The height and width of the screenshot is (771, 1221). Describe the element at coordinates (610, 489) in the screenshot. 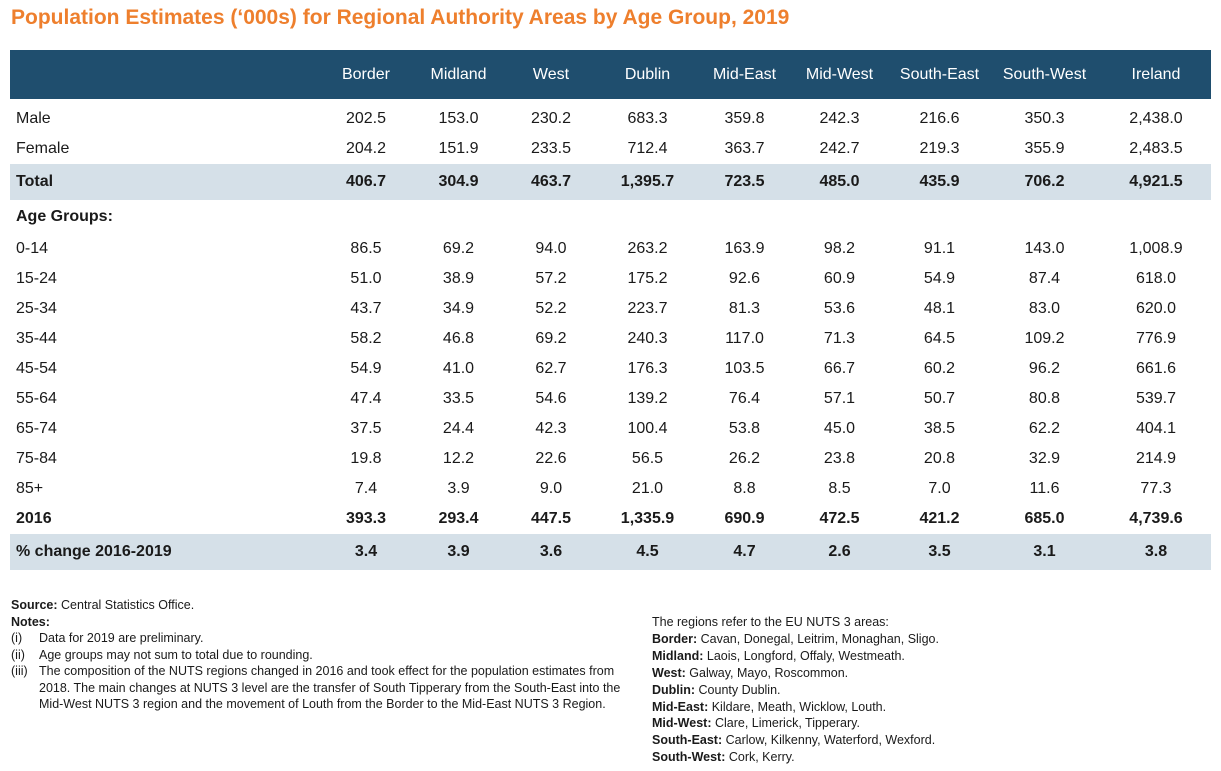

I see `table-row: 85+ 7.4 3.9 9.0 21.0 8.8 8.5 7.0 11.6 77.3` at that location.